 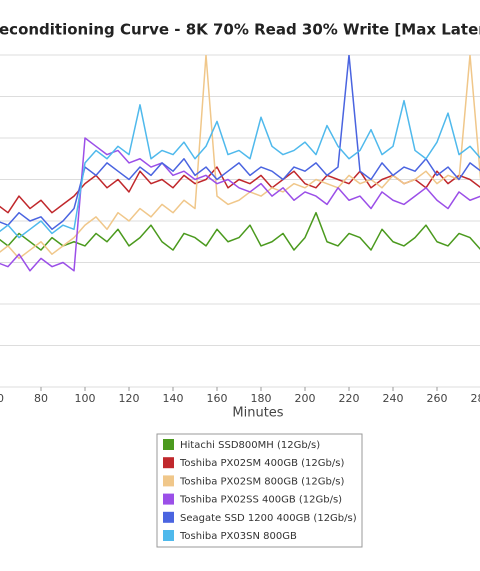 I want to click on x-tick-label: 80, so click(x=41, y=398).